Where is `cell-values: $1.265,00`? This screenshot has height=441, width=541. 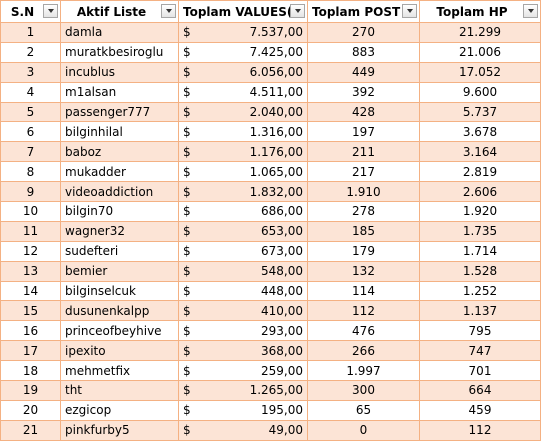
cell-values: $1.265,00 is located at coordinates (243, 390).